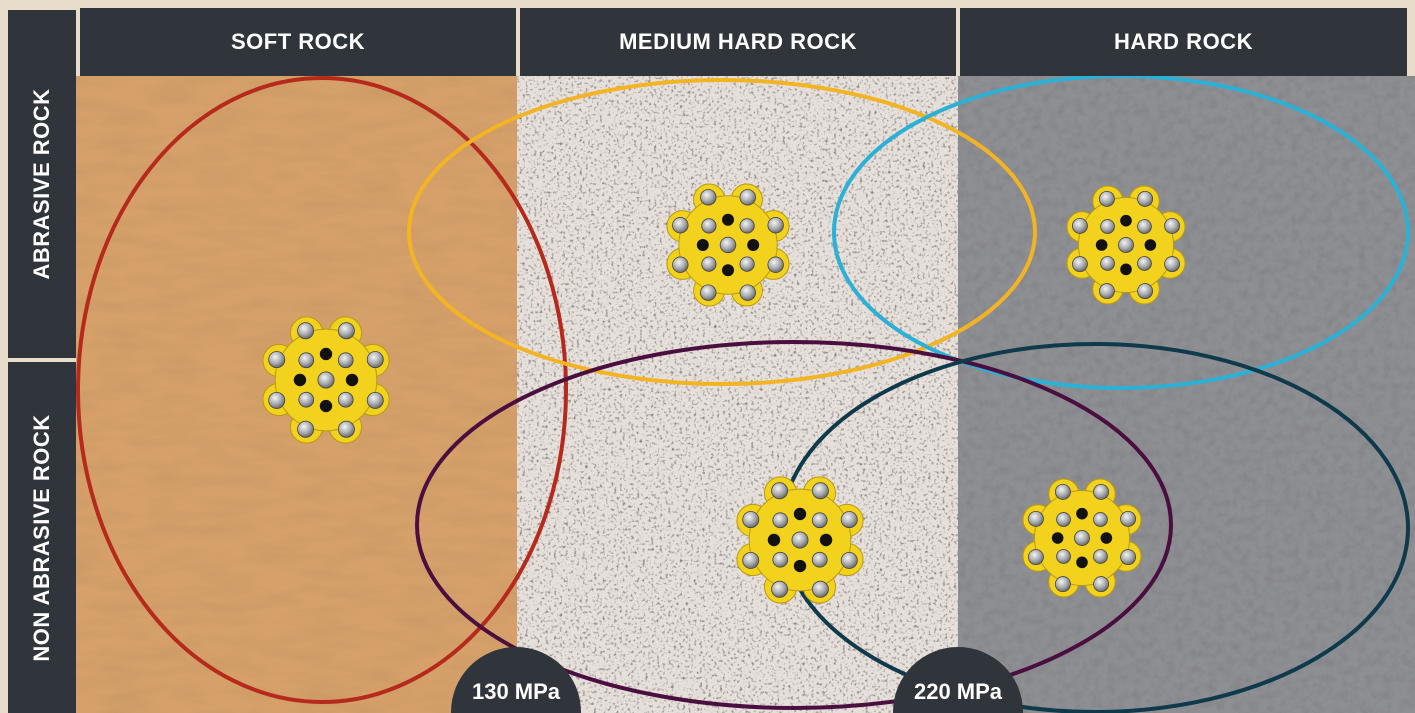  I want to click on column-header-soft-rock: SOFT ROCK, so click(298, 42).